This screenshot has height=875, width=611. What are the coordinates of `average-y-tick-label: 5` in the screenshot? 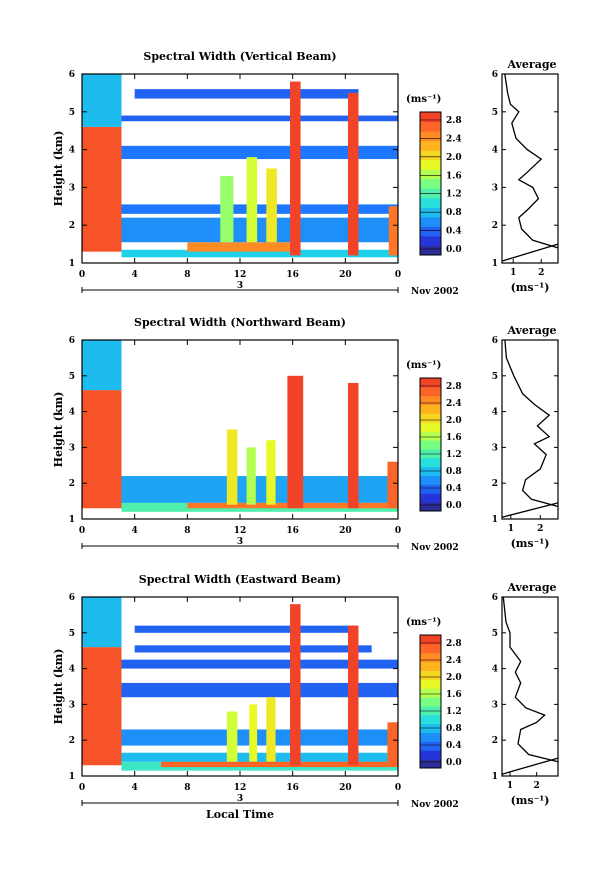 It's located at (495, 634).